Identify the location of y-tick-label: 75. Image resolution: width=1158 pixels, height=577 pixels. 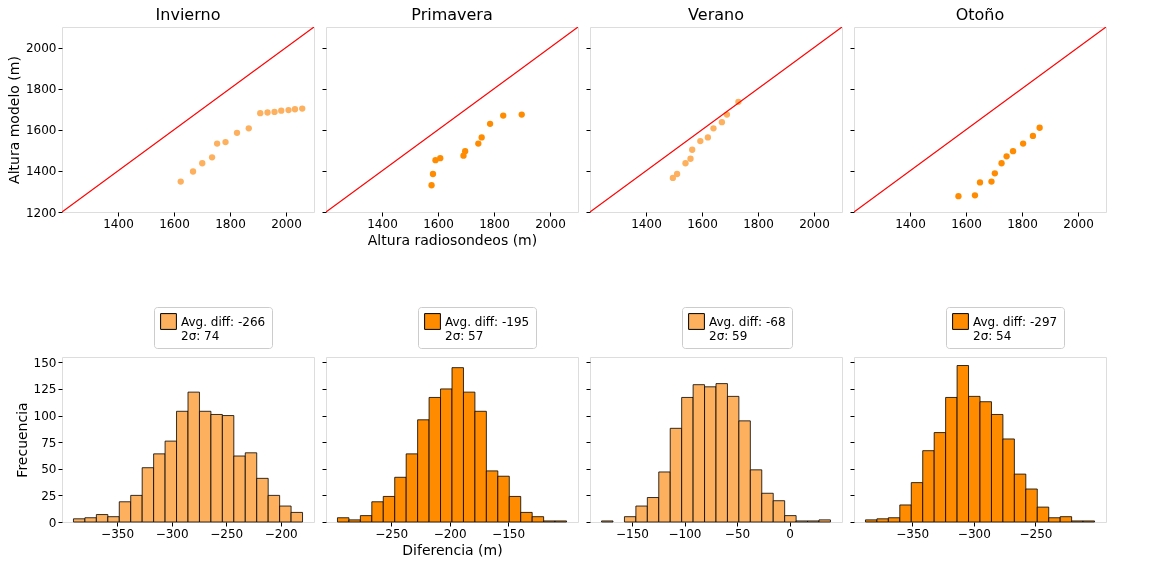
(49, 442).